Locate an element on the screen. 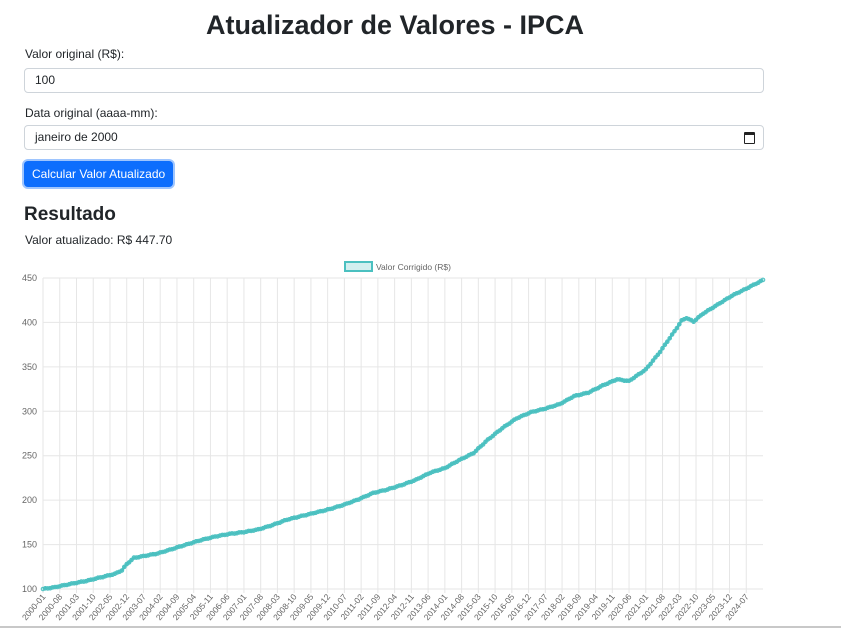  y-tick-label: 150 is located at coordinates (29, 545).